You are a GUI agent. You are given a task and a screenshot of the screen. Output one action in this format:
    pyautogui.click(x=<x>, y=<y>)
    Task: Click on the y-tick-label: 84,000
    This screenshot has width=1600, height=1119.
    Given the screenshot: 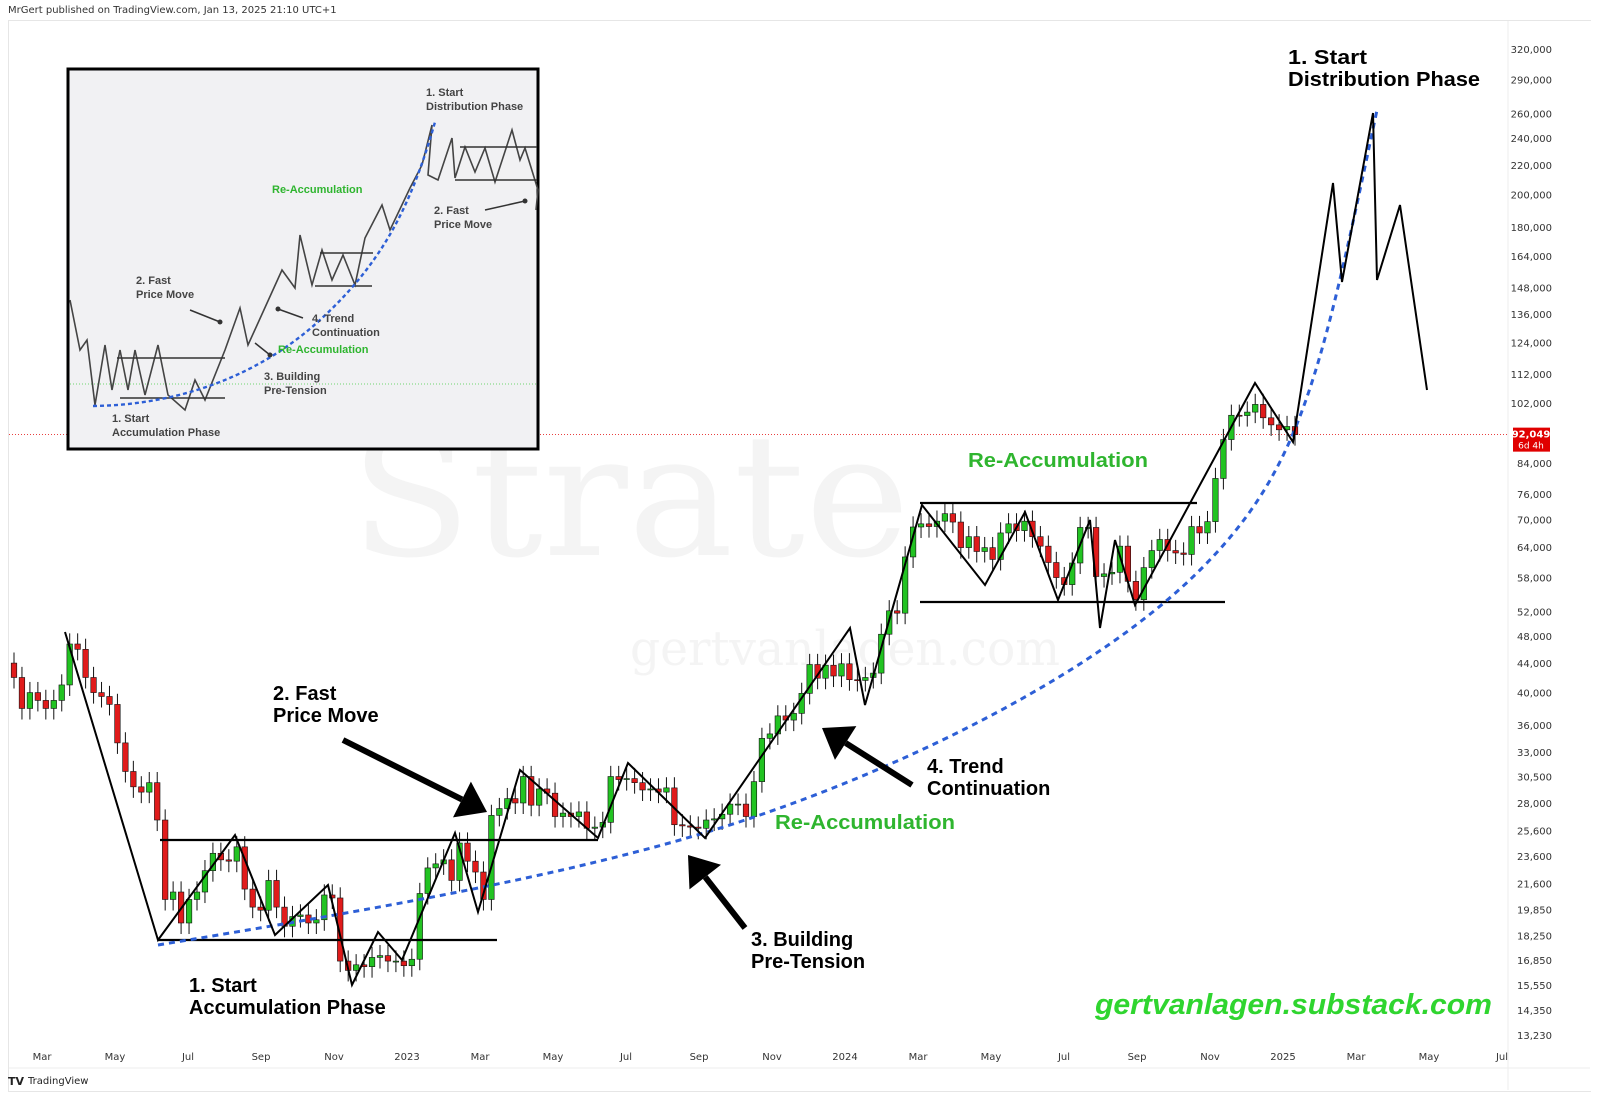 What is the action you would take?
    pyautogui.click(x=1534, y=464)
    